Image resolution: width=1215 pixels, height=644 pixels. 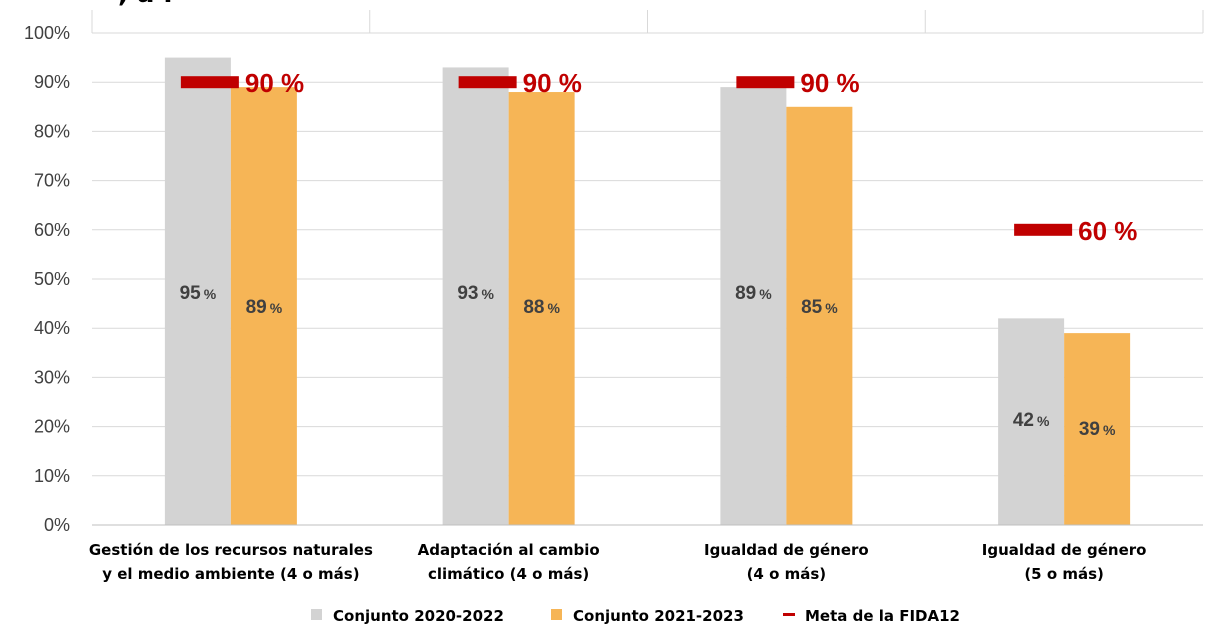 I want to click on bar-data-label-number: 95, so click(x=191, y=293).